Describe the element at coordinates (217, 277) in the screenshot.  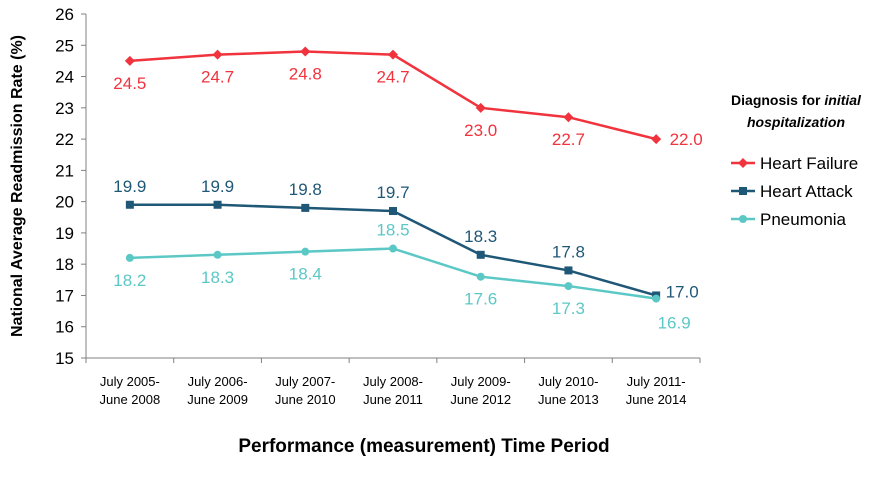
I see `pneumonia-data-label: 18.3` at that location.